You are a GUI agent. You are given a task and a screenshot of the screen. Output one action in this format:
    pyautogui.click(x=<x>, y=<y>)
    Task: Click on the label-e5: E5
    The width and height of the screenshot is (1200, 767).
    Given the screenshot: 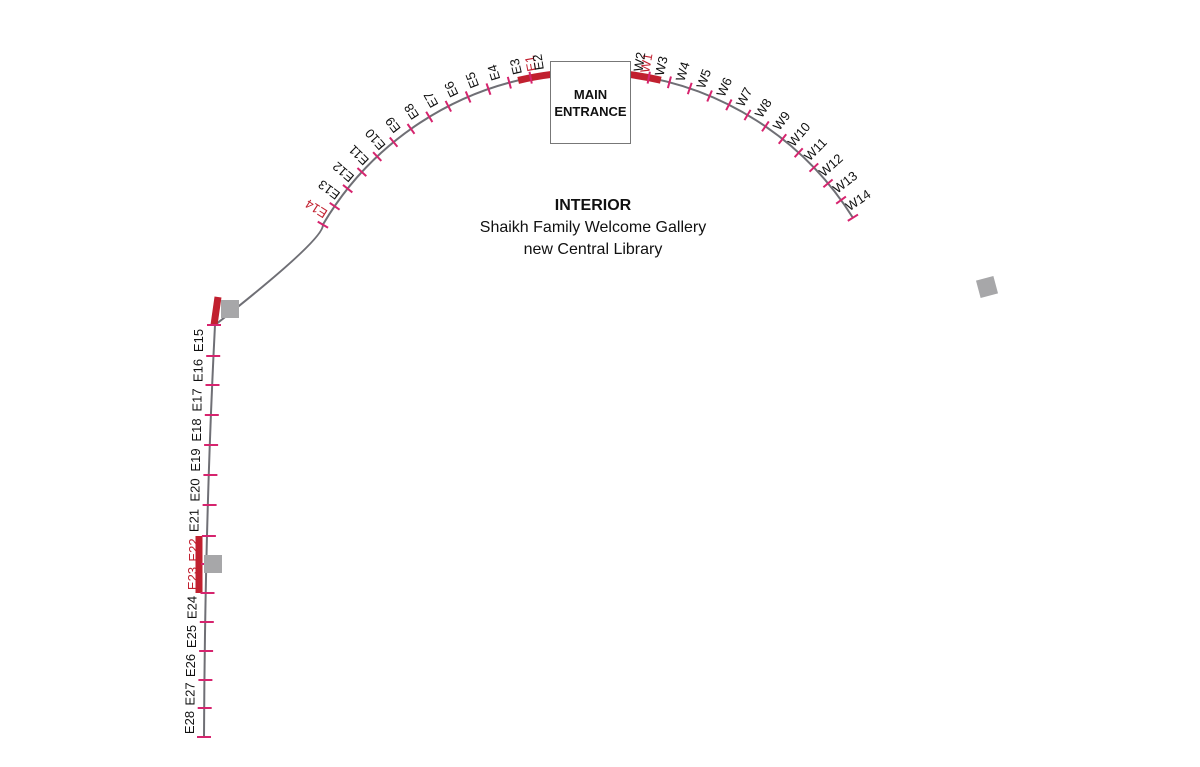 What is the action you would take?
    pyautogui.click(x=472, y=80)
    